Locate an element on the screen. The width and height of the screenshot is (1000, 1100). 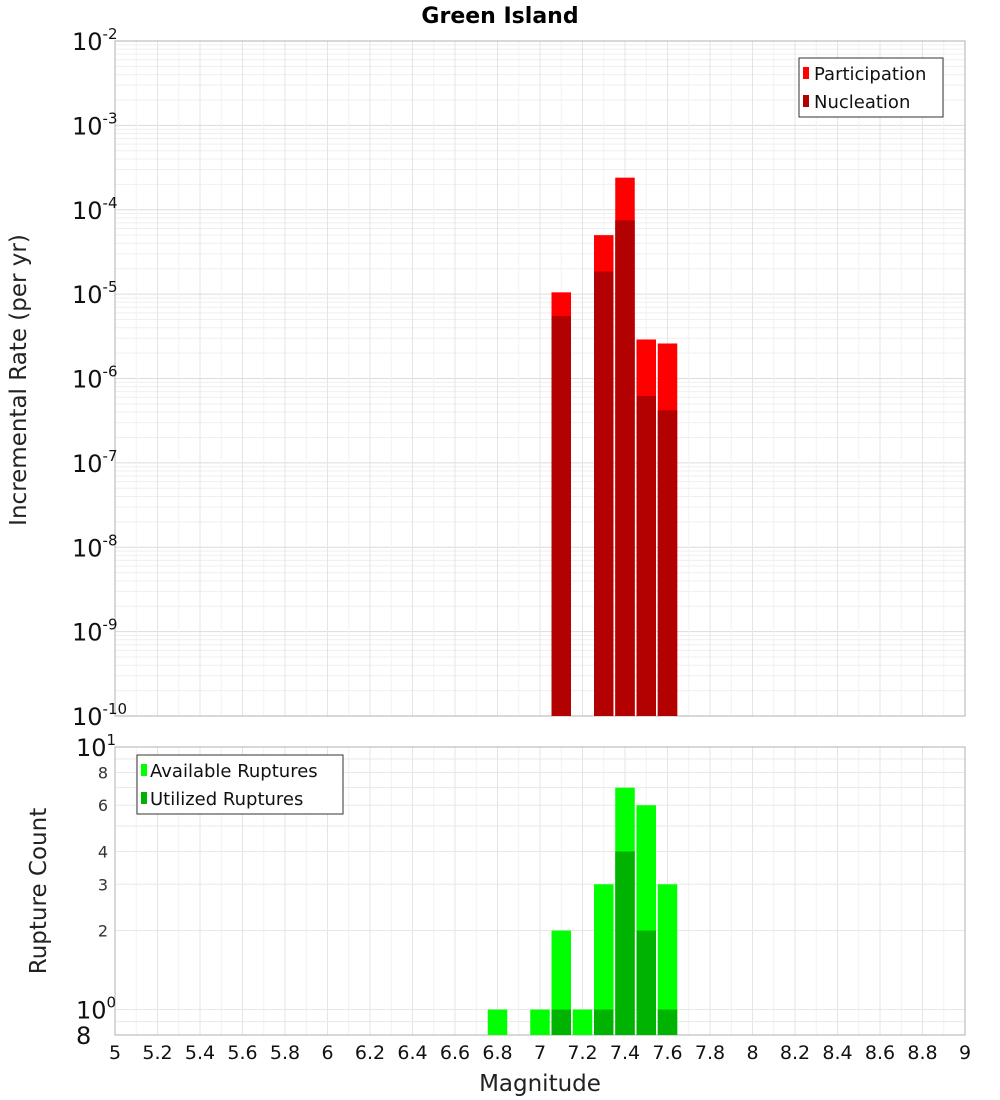
available-bar-6.8 is located at coordinates (497, 1022).